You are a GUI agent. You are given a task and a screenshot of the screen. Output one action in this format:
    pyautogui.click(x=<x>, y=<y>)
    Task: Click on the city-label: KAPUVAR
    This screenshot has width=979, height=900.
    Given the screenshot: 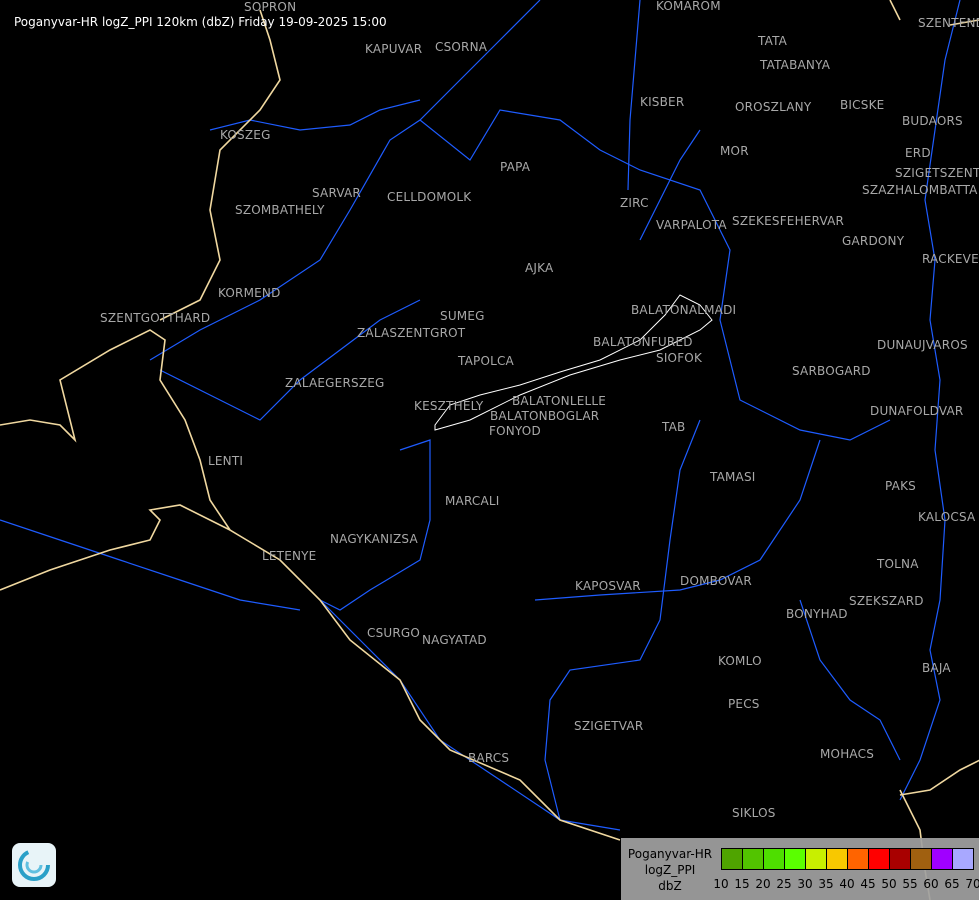 What is the action you would take?
    pyautogui.click(x=394, y=49)
    